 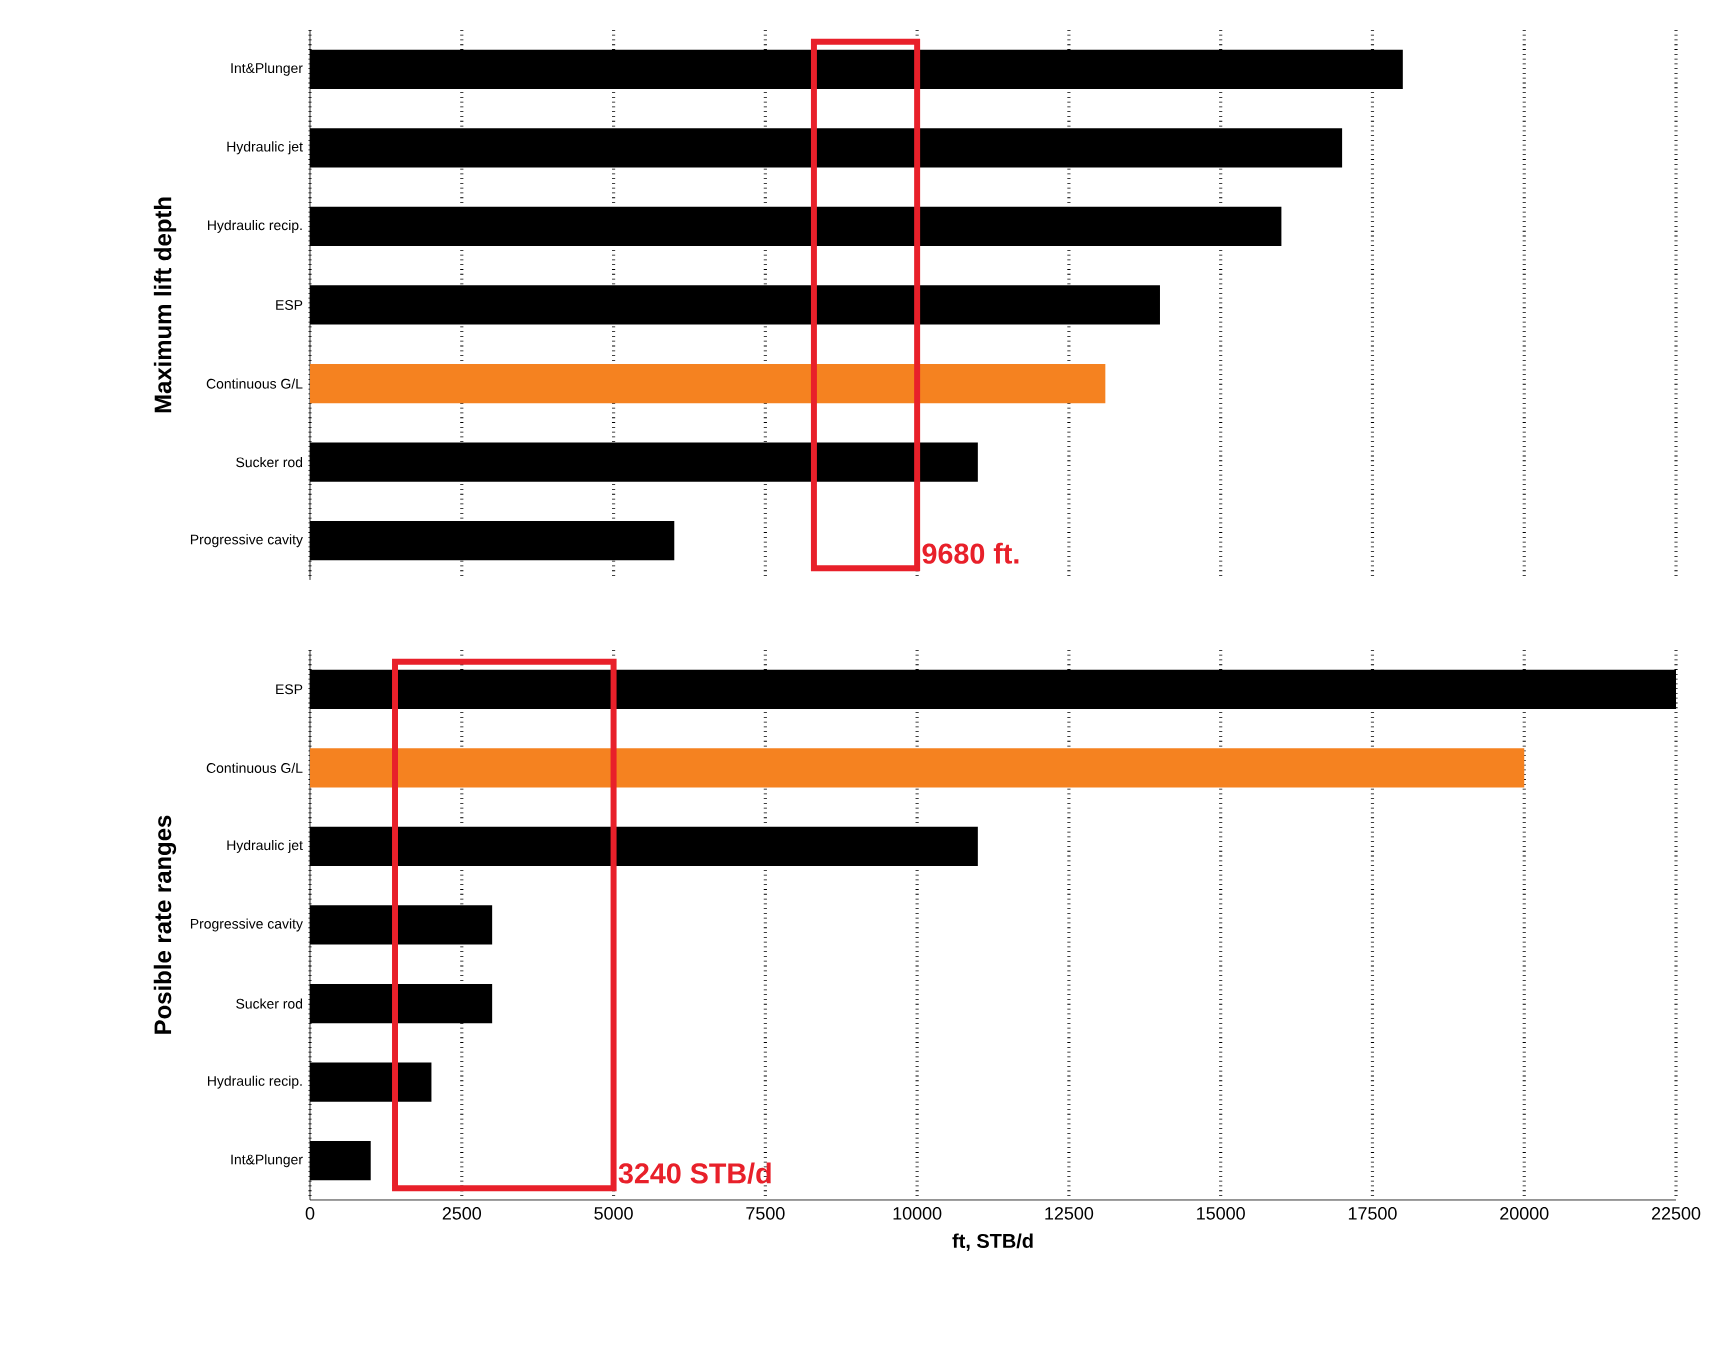 I want to click on x-tick-label: 12500, so click(x=1069, y=1213).